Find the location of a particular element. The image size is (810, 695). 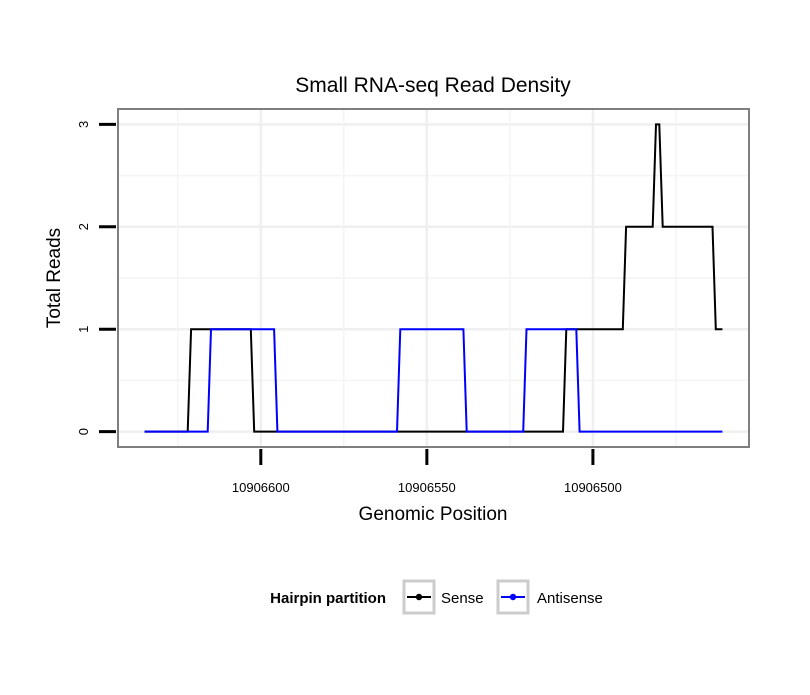

x-tick-label: 10906550 is located at coordinates (427, 487).